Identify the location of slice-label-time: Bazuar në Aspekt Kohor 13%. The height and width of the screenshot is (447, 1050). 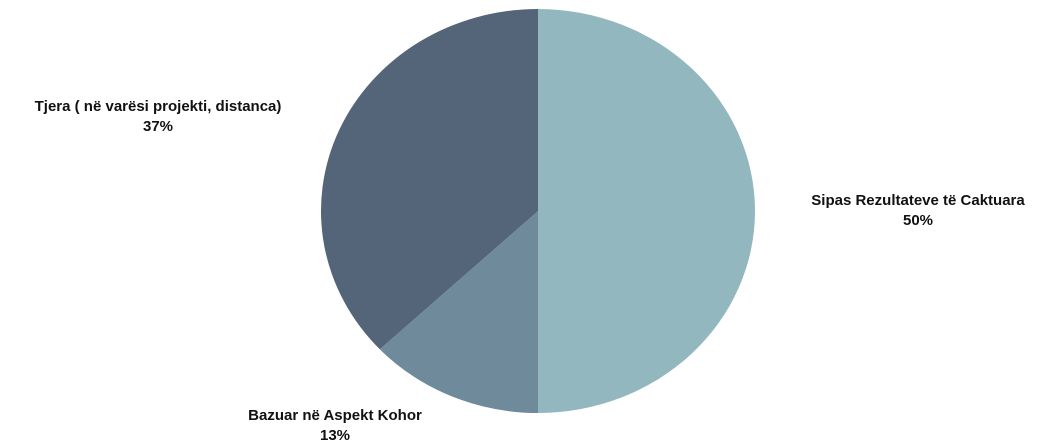
(335, 426).